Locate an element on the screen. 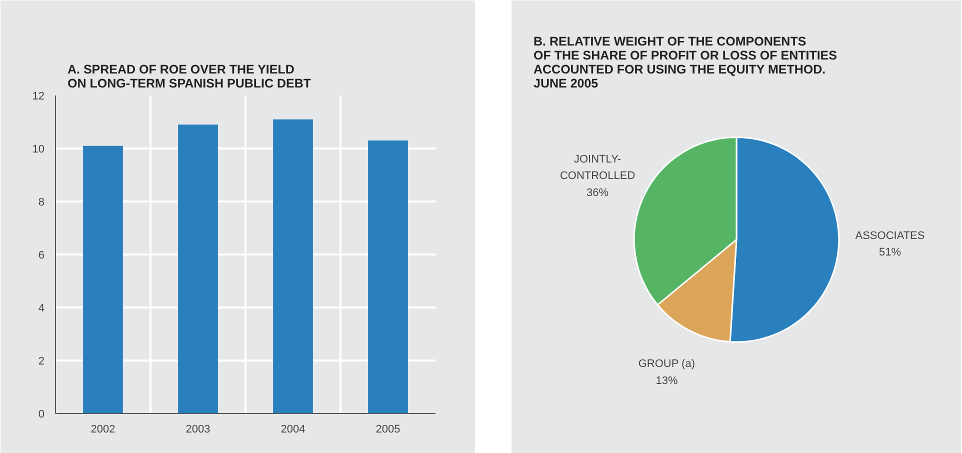 The width and height of the screenshot is (962, 453). y-tick-label: 4 is located at coordinates (41, 308).